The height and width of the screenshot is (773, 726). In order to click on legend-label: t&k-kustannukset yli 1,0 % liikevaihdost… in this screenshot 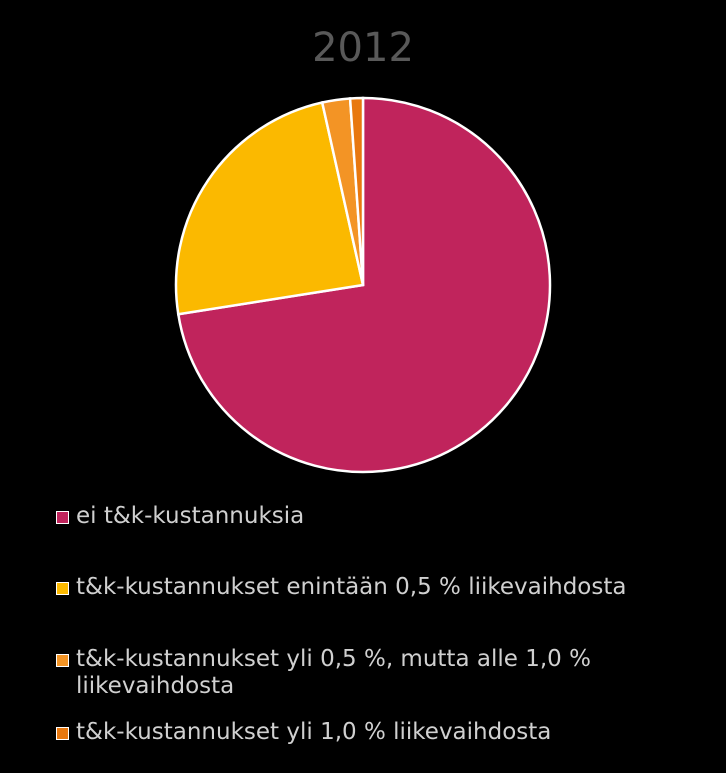, I will do `click(314, 732)`.